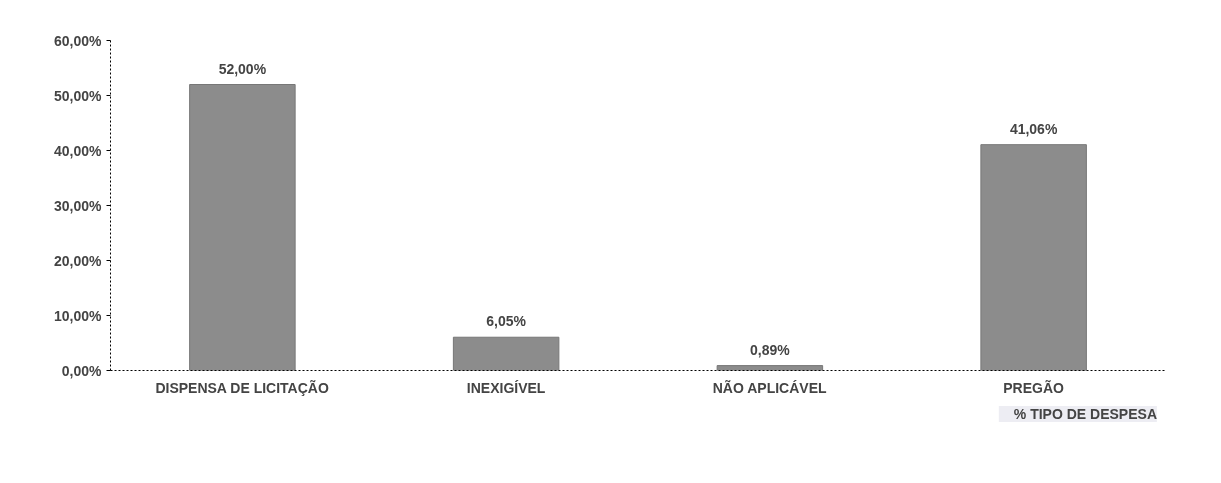  I want to click on x-tick-label: INEXIGÍVEL, so click(506, 387).